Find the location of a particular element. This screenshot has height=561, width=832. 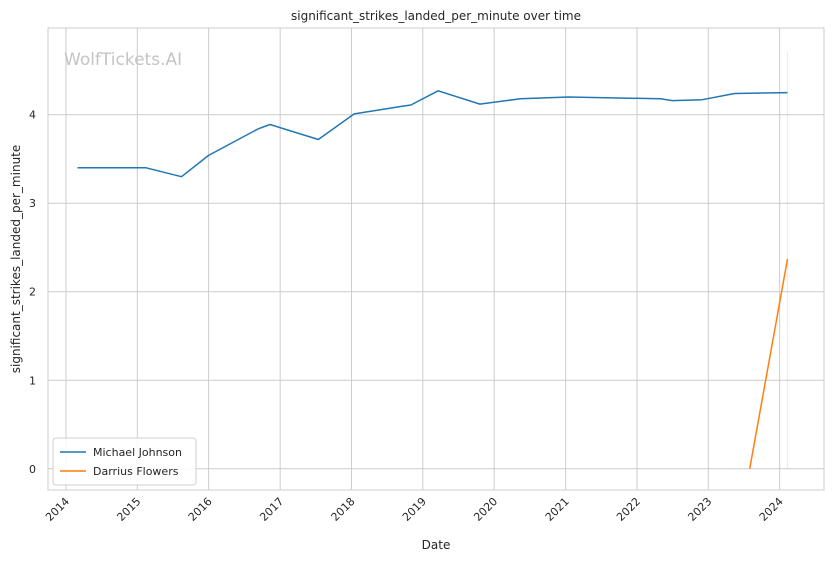

legend-label-darrius-flowers: Darrius Flowers is located at coordinates (136, 471).